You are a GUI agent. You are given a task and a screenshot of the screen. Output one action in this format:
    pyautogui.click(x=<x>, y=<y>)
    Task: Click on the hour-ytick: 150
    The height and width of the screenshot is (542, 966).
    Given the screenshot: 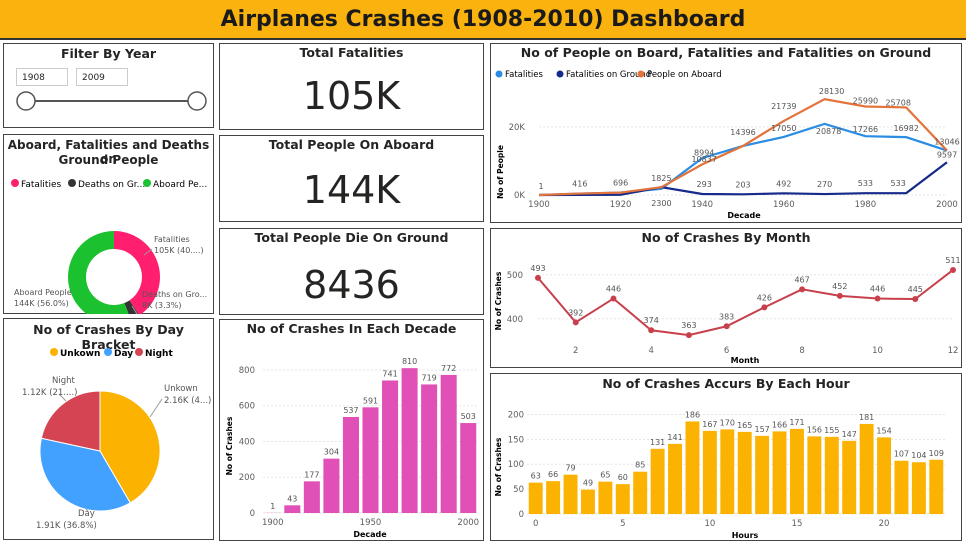 What is the action you would take?
    pyautogui.click(x=516, y=440)
    